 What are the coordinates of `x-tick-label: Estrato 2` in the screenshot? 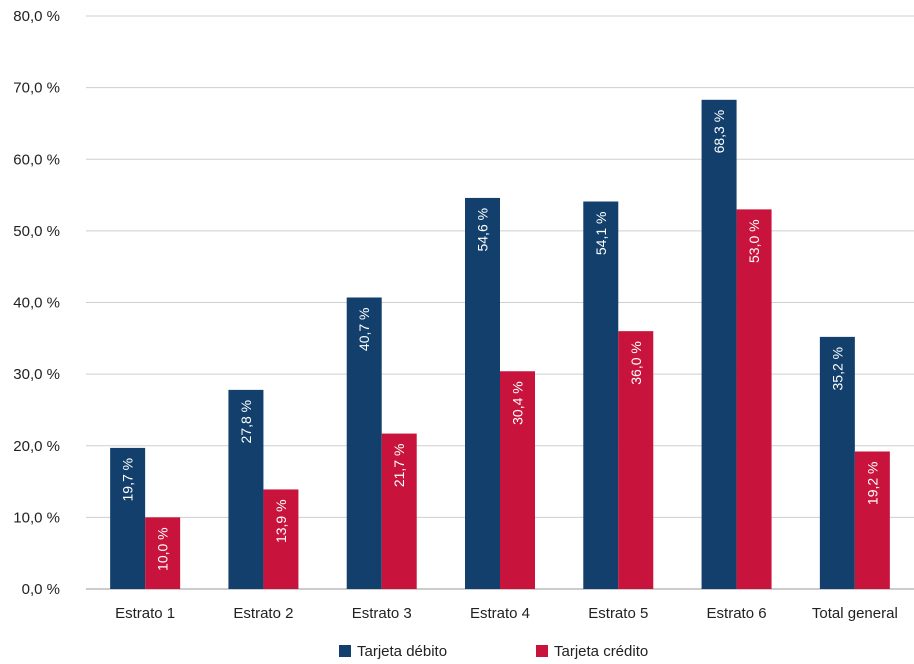 It's located at (263, 613).